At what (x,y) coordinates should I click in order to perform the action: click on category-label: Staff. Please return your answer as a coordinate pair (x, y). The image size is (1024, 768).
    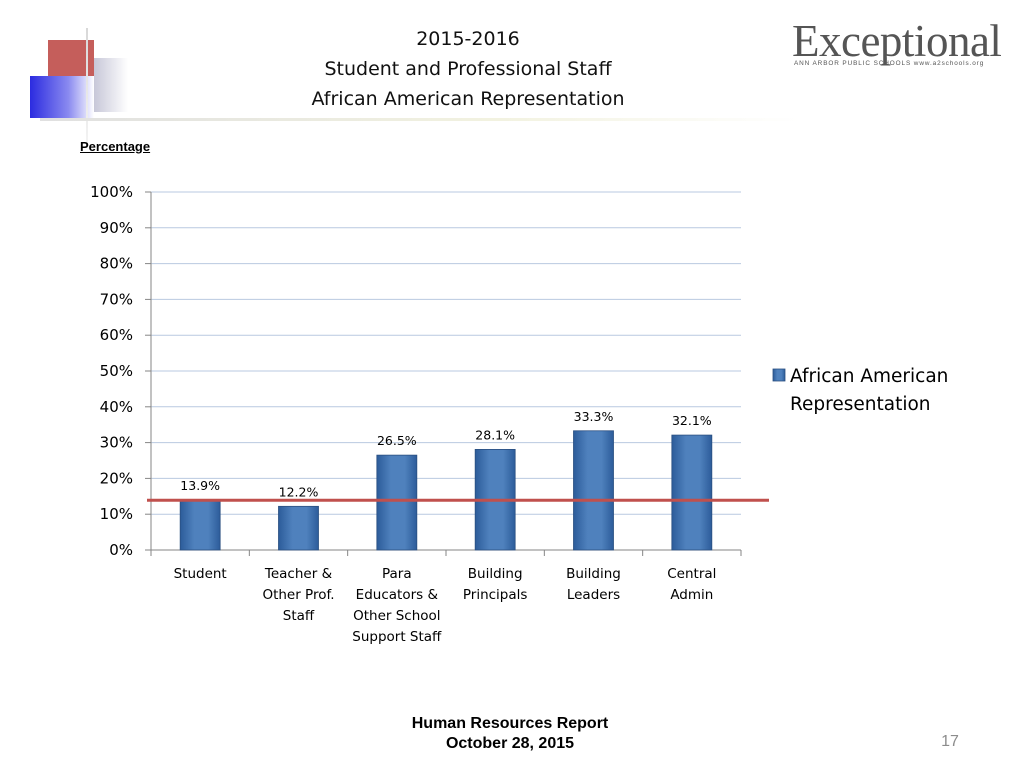
    Looking at the image, I should click on (299, 616).